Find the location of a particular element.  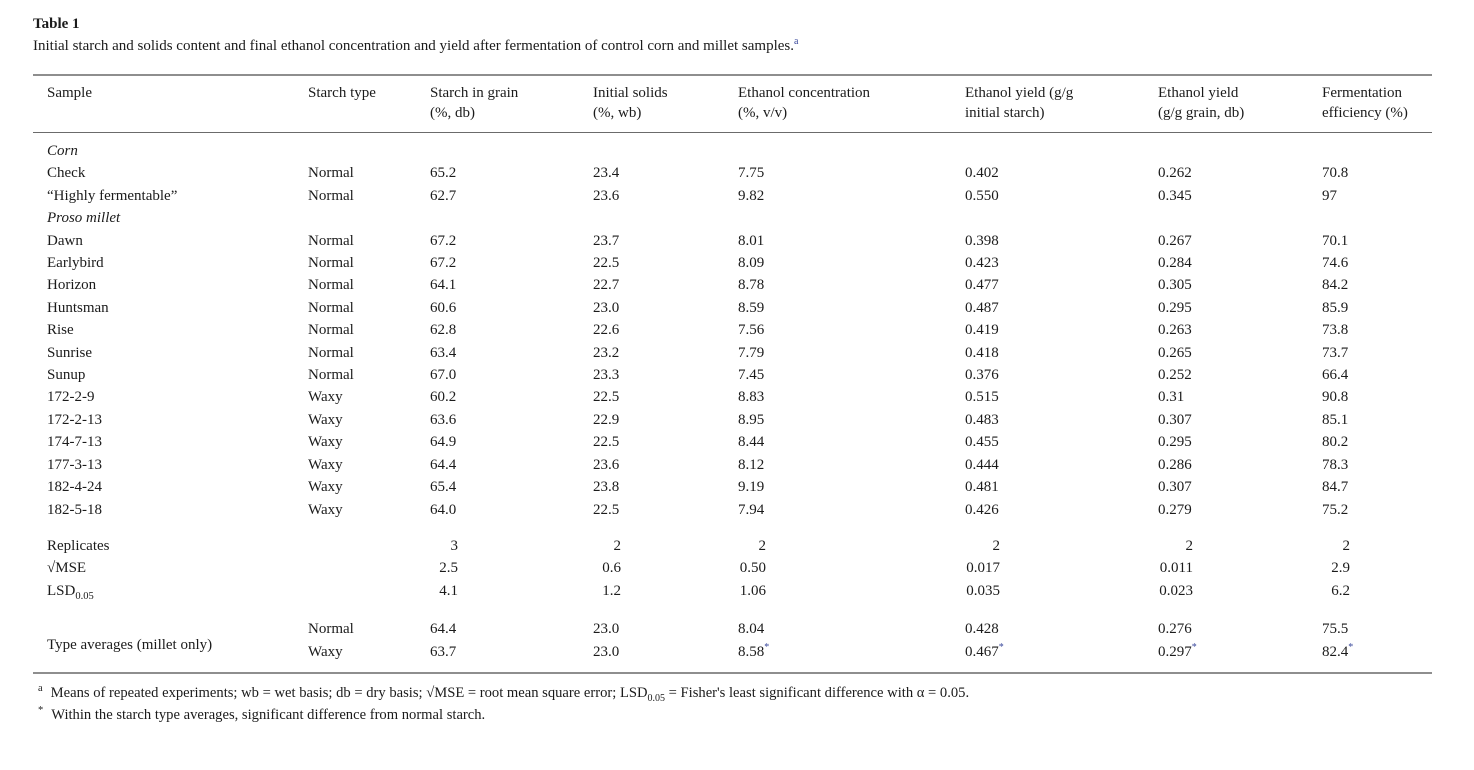

stat-value: 2 is located at coordinates (762, 545).